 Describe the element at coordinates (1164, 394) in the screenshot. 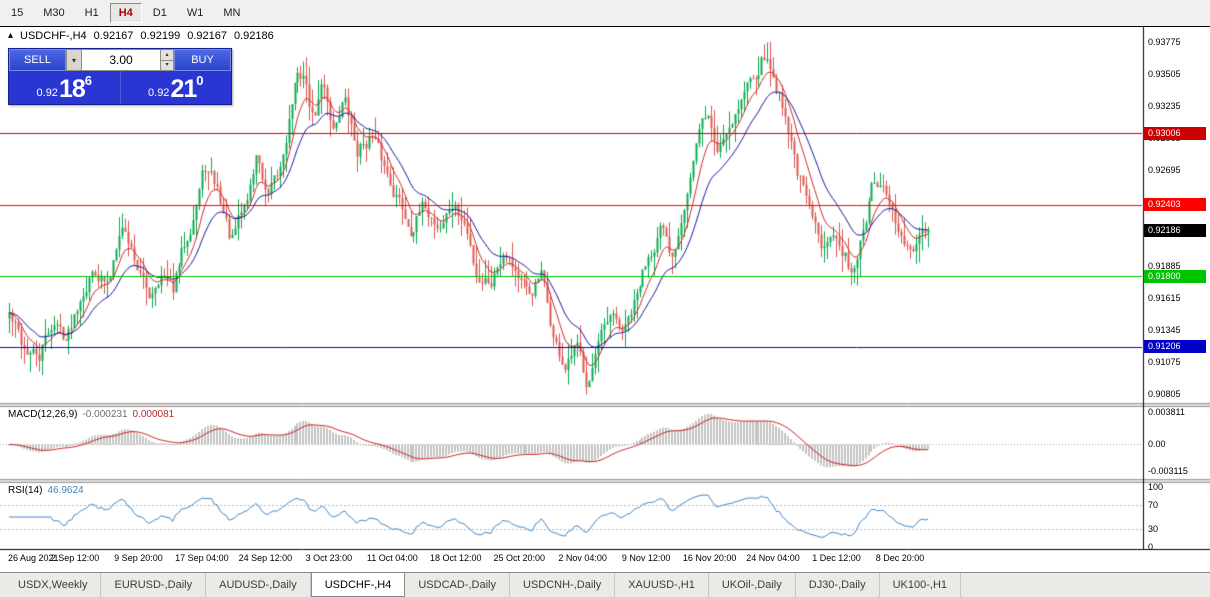

I see `price-axis-label: 0.90805` at that location.